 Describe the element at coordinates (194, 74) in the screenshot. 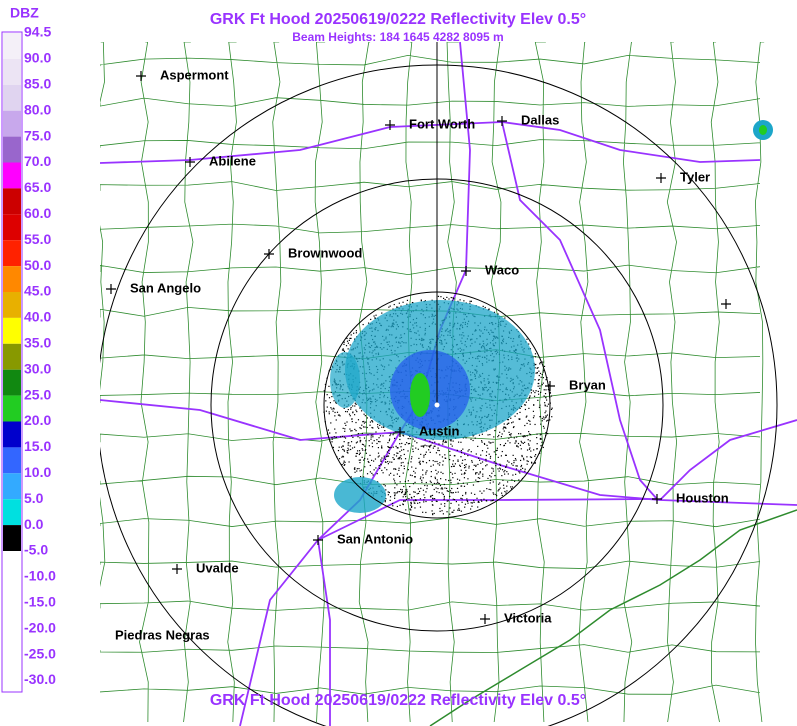

I see `city-label: Aspermont` at that location.